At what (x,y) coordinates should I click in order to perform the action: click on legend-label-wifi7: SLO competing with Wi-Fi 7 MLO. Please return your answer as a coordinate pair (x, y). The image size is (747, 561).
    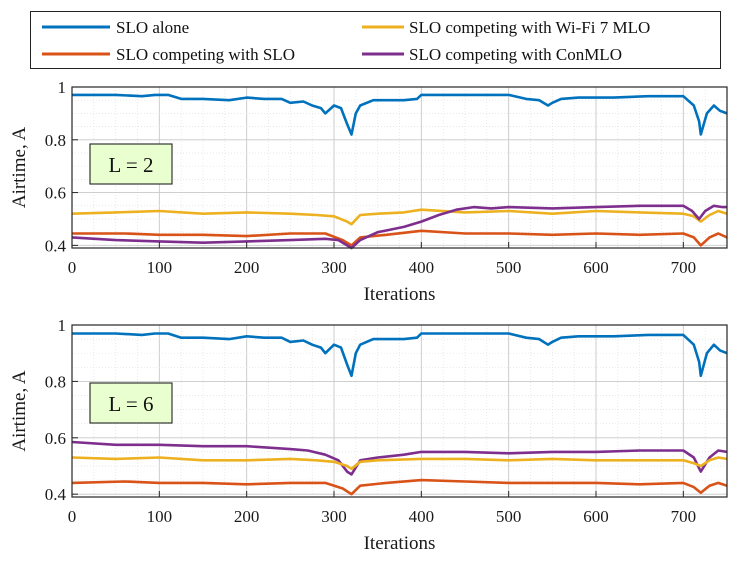
    Looking at the image, I should click on (529, 27).